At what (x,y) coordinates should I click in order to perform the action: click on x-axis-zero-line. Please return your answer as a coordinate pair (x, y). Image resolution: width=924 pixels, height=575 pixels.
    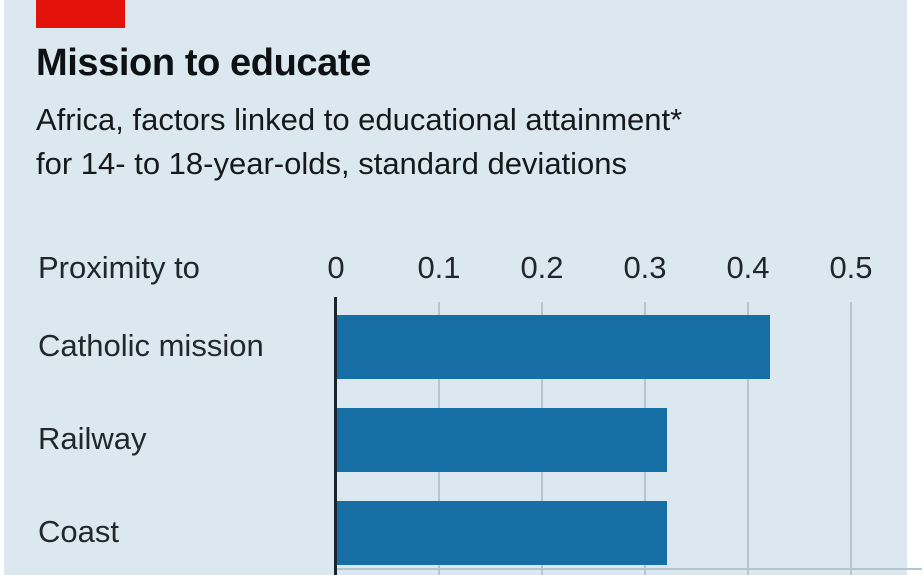
    Looking at the image, I should click on (335, 436).